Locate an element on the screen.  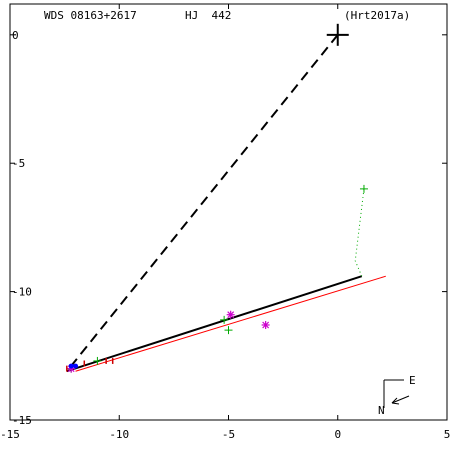
orbit-arc-segment is located at coordinates (214, 324).